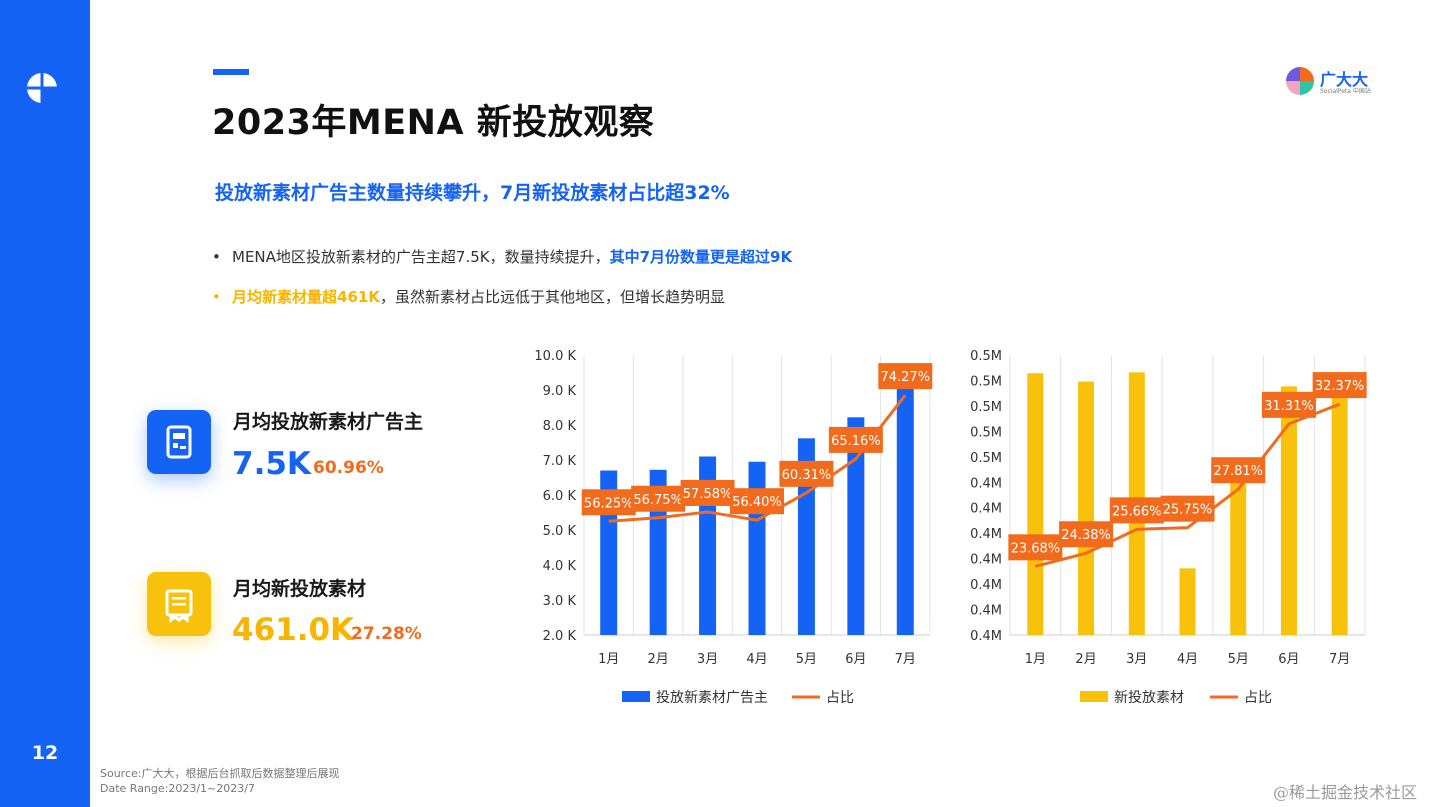 This screenshot has height=807, width=1440. Describe the element at coordinates (42, 88) in the screenshot. I see `pie-logo-icon` at that location.